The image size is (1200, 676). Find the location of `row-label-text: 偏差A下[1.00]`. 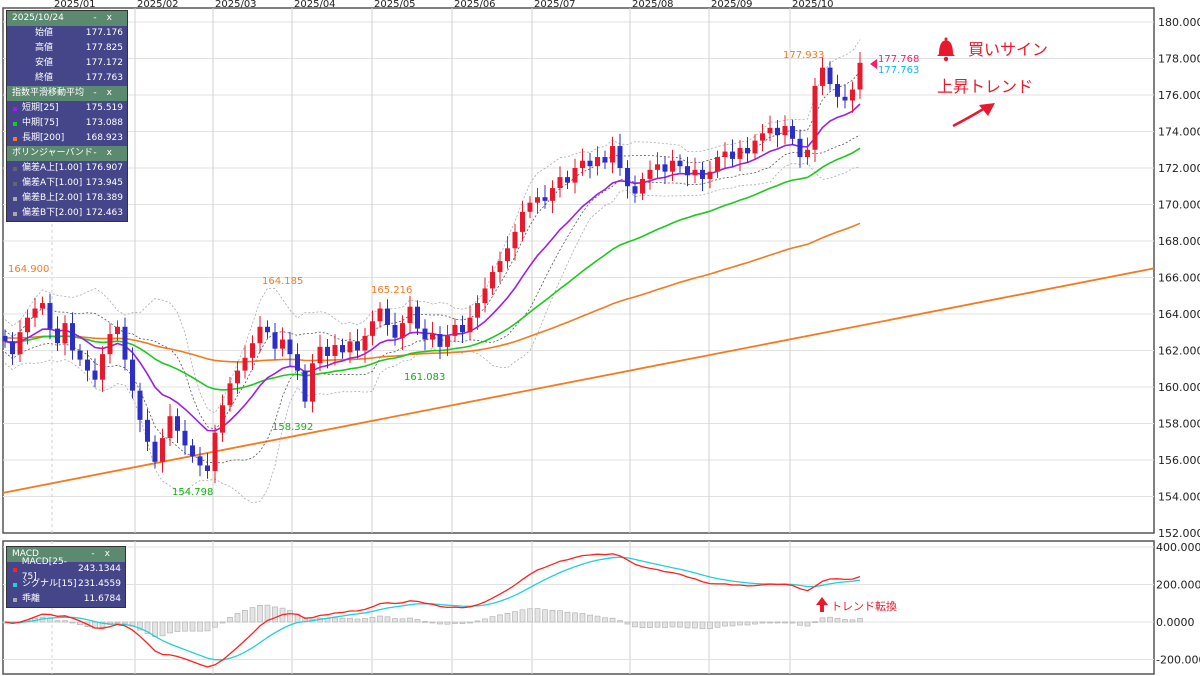

row-label-text: 偏差A下[1.00] is located at coordinates (52, 183).